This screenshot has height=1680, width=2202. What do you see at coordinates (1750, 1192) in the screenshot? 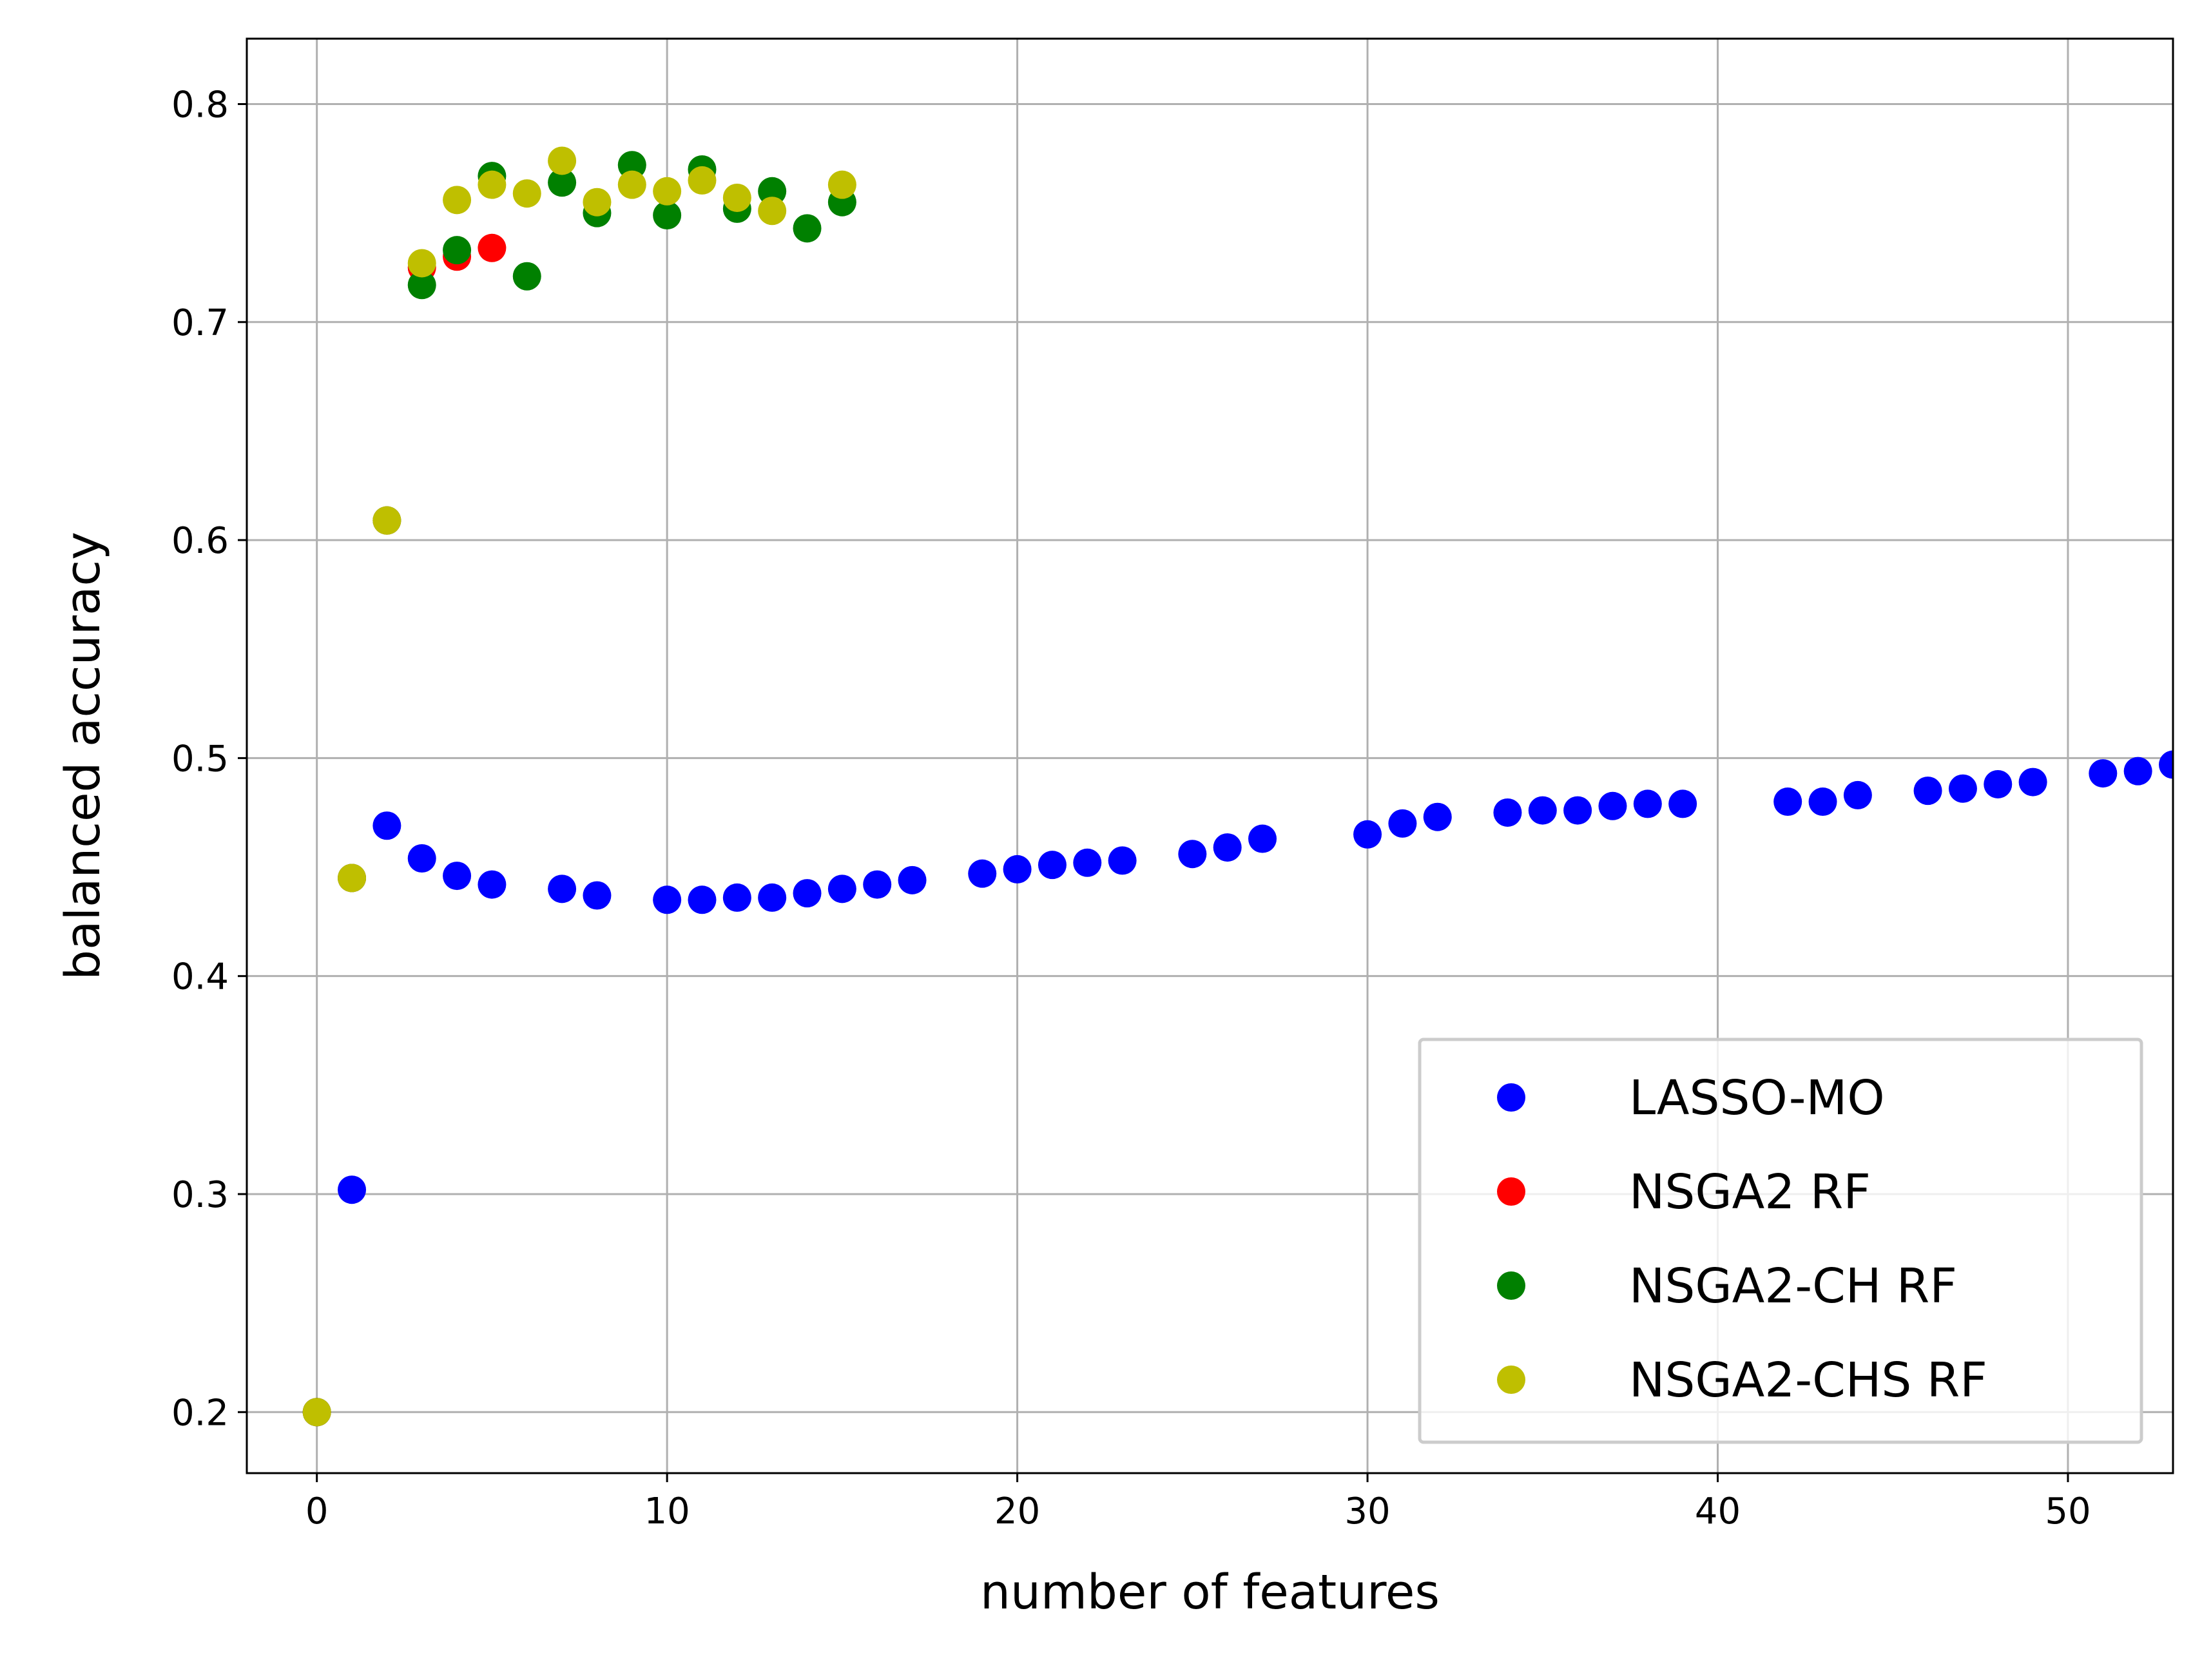
I see `legend-label: NSGA2 RF` at bounding box center [1750, 1192].